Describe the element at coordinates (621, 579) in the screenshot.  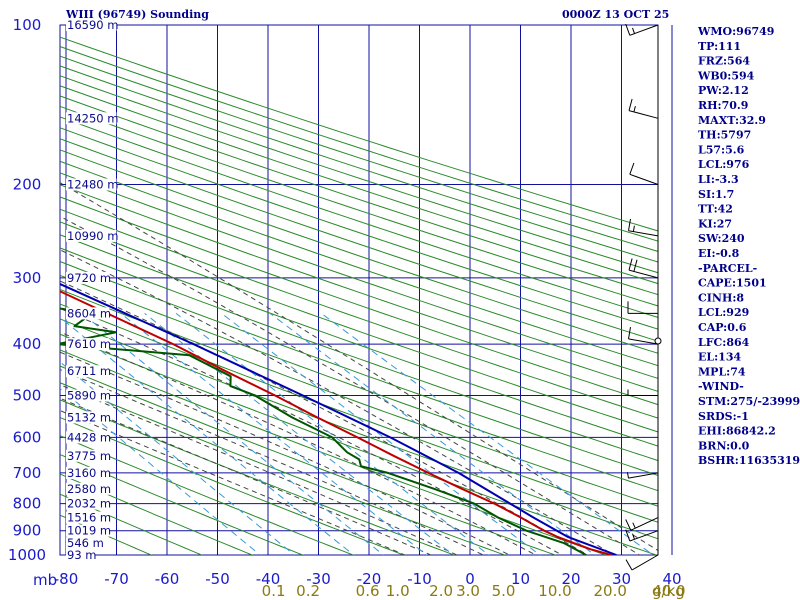
I see `temperature-tick-label-11: 30` at that location.